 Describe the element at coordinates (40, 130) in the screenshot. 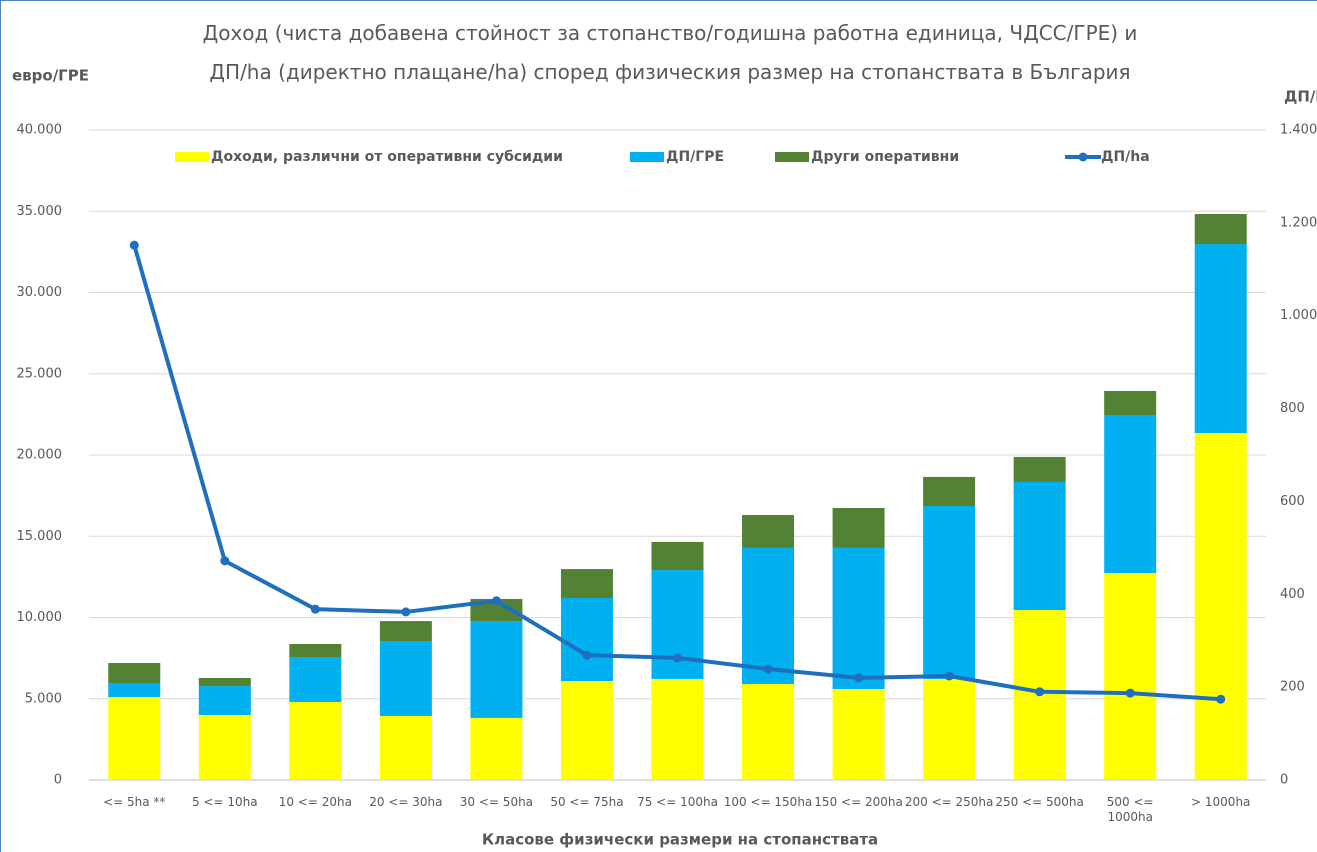

I see `y-tick-label: 40.000` at that location.